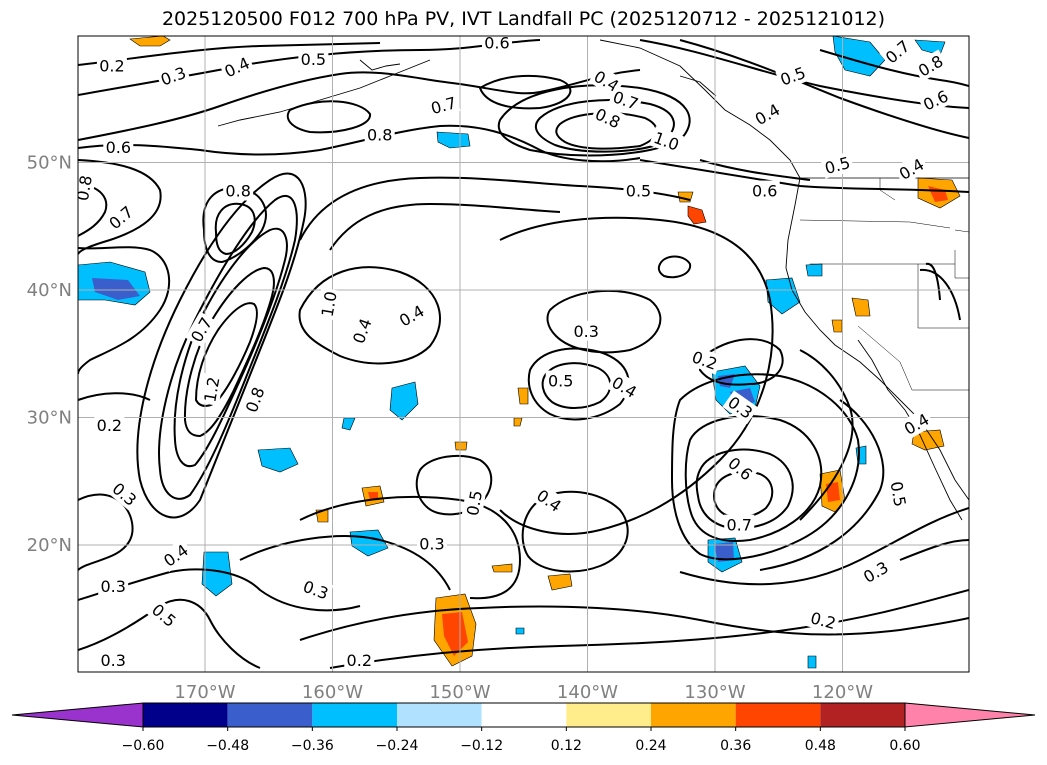 This screenshot has height=765, width=1047. What do you see at coordinates (118, 147) in the screenshot?
I see `contour-label: 0.6` at bounding box center [118, 147].